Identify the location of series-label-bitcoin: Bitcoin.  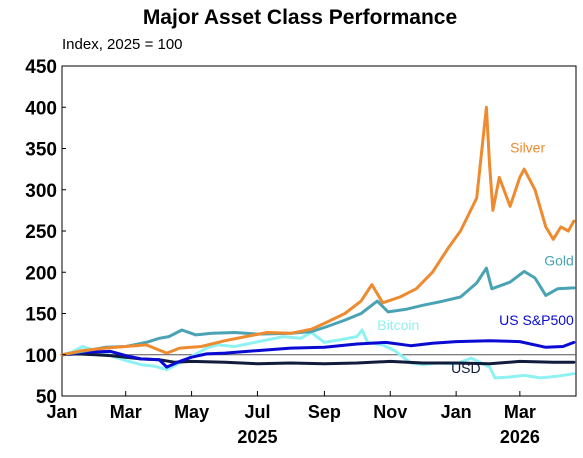
(398, 325).